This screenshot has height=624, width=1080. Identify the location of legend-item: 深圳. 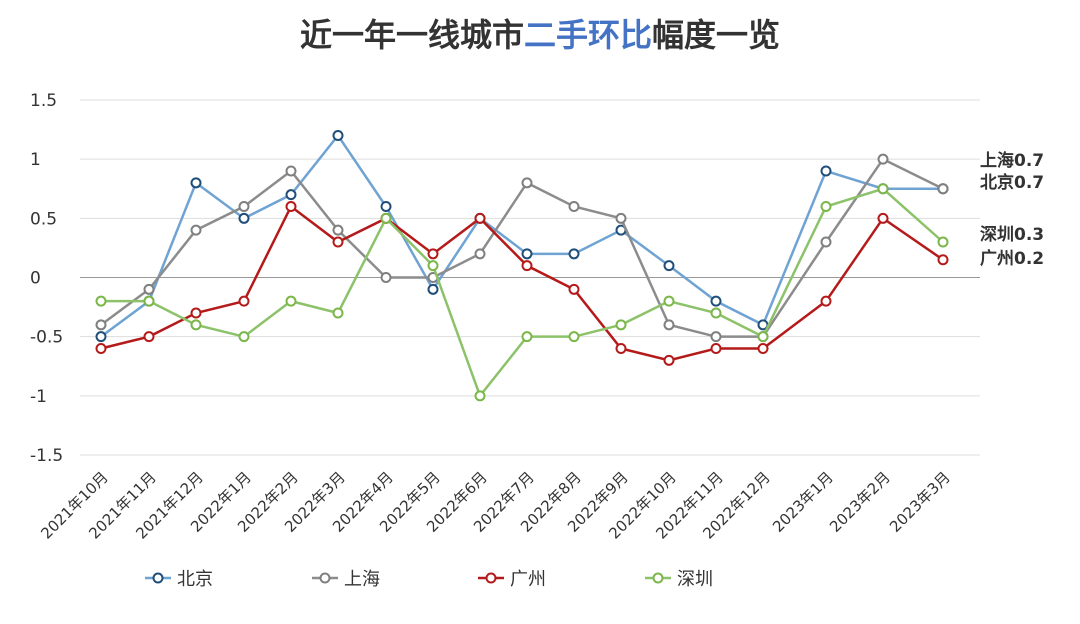
(679, 579).